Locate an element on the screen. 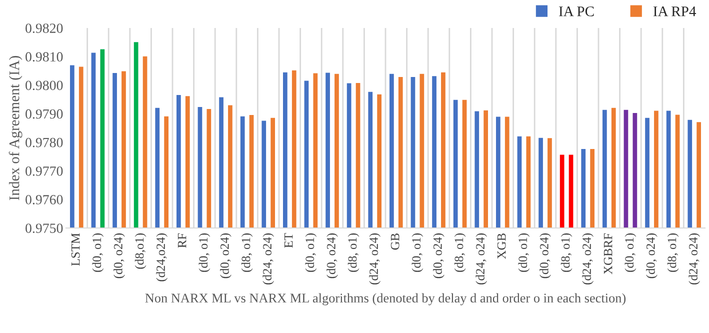 This screenshot has width=709, height=333. x-tick-label: RF is located at coordinates (182, 240).